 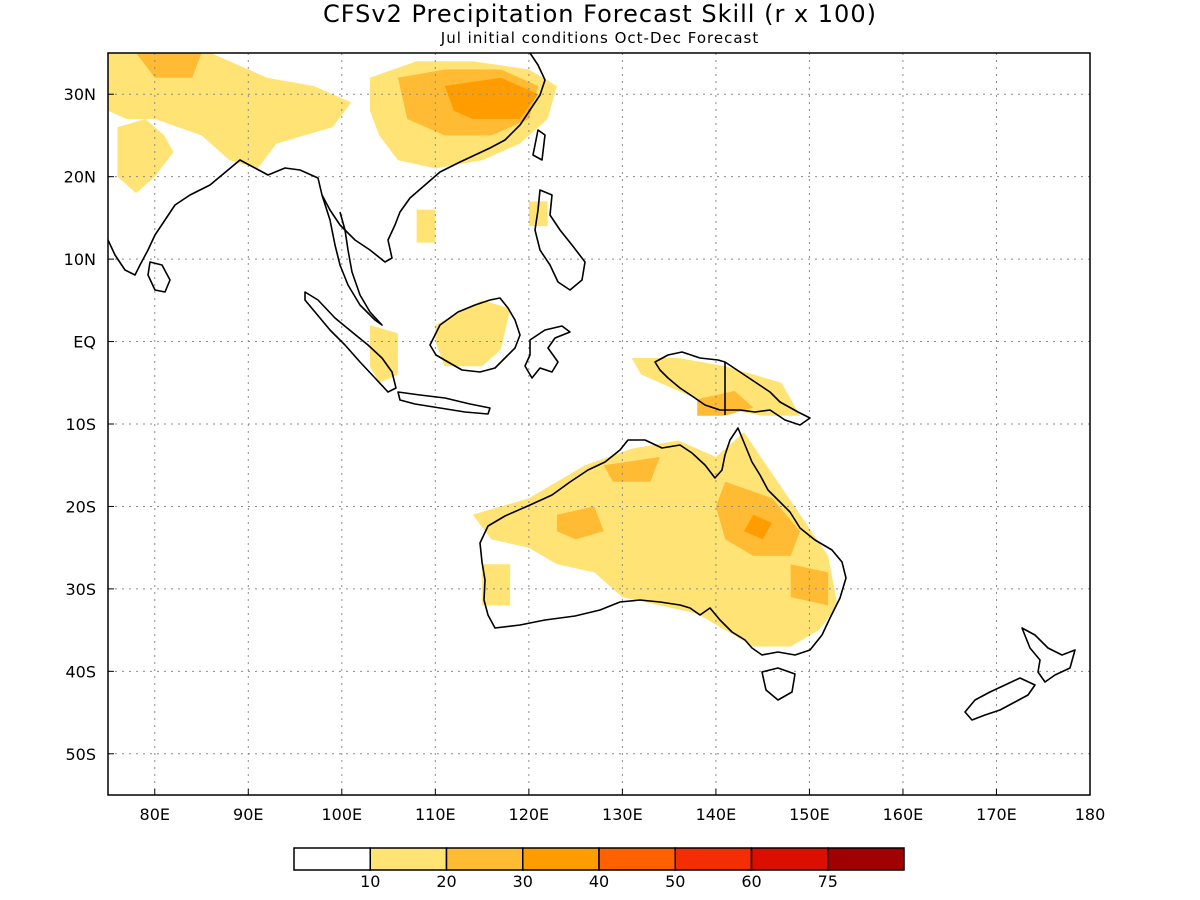 What do you see at coordinates (622, 814) in the screenshot?
I see `x-tick-label: 130E` at bounding box center [622, 814].